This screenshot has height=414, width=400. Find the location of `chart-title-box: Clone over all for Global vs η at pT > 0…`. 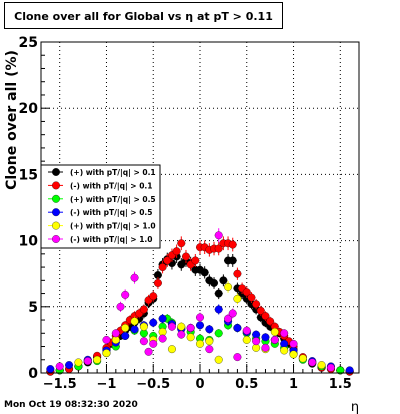

chart-title-box: Clone over all for Global vs η at pT > 0… is located at coordinates (143, 15).